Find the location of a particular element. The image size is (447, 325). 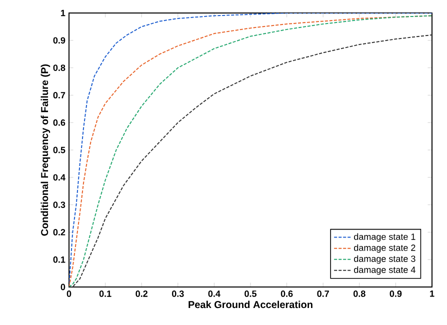

legend-label: damage state 4 is located at coordinates (385, 270).